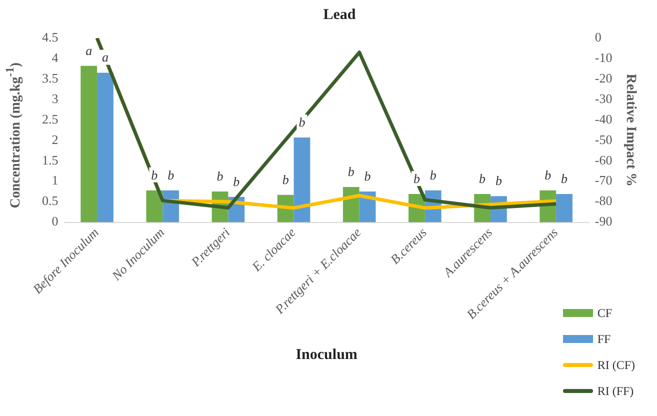 This screenshot has width=657, height=416. I want to click on y-tick-label: 1, so click(55, 180).